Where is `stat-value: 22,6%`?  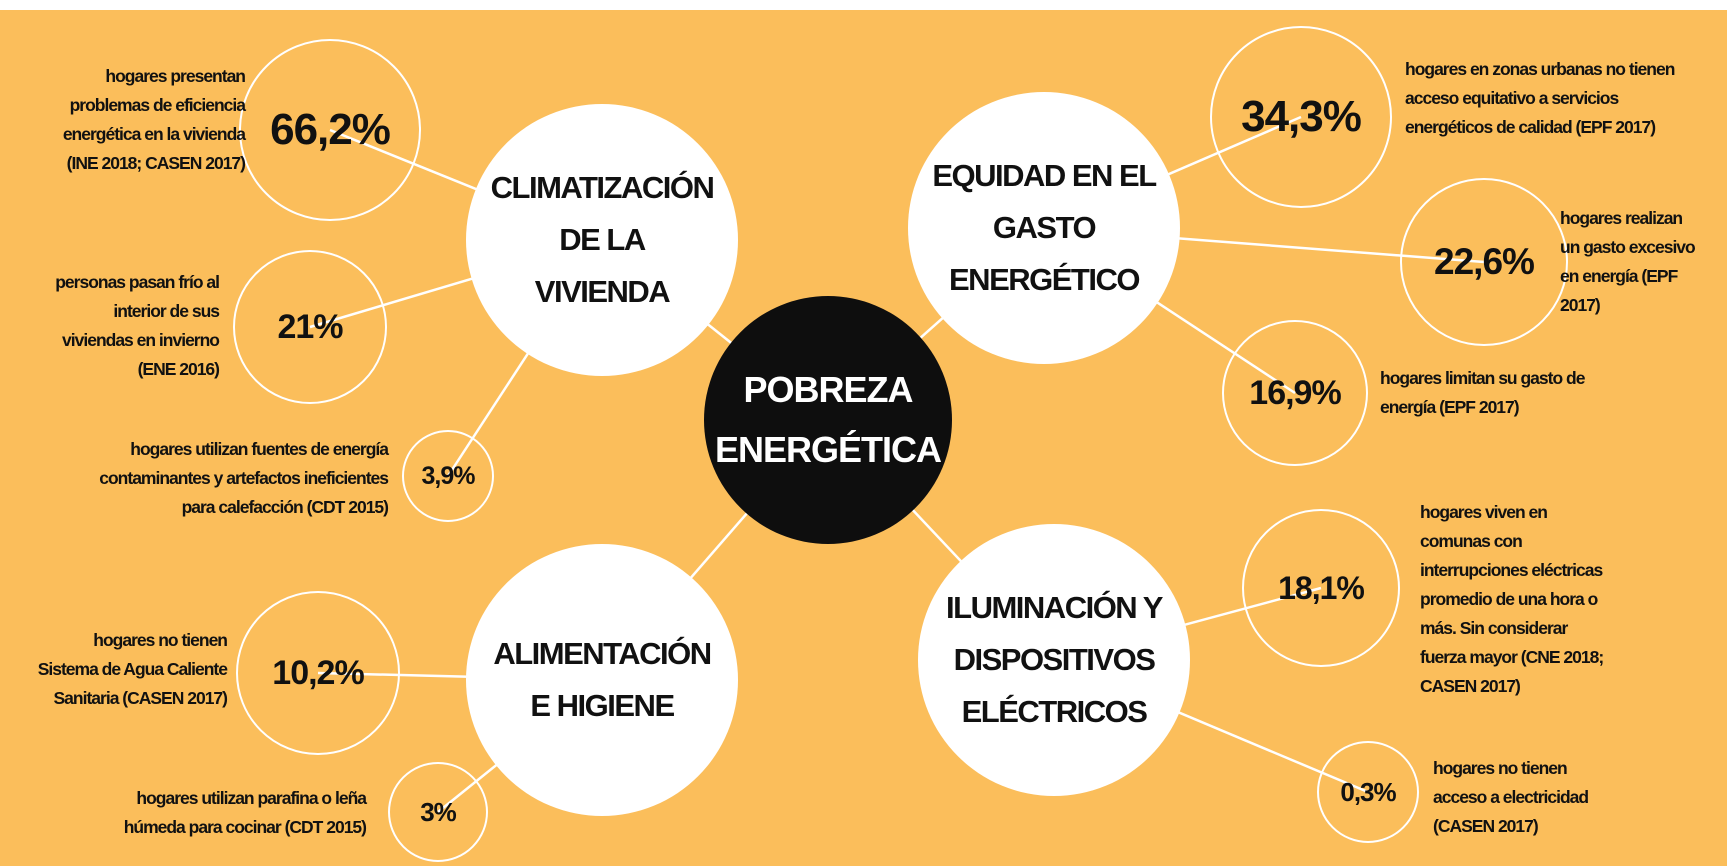
stat-value: 22,6% is located at coordinates (1484, 261).